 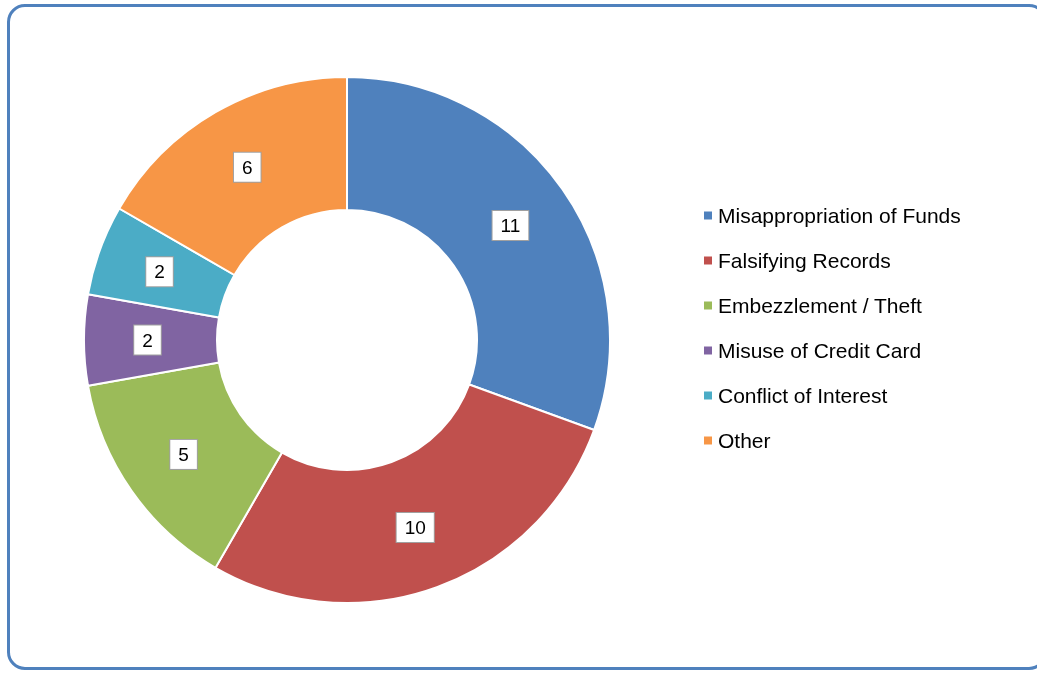 What do you see at coordinates (510, 226) in the screenshot?
I see `data-label: 11` at bounding box center [510, 226].